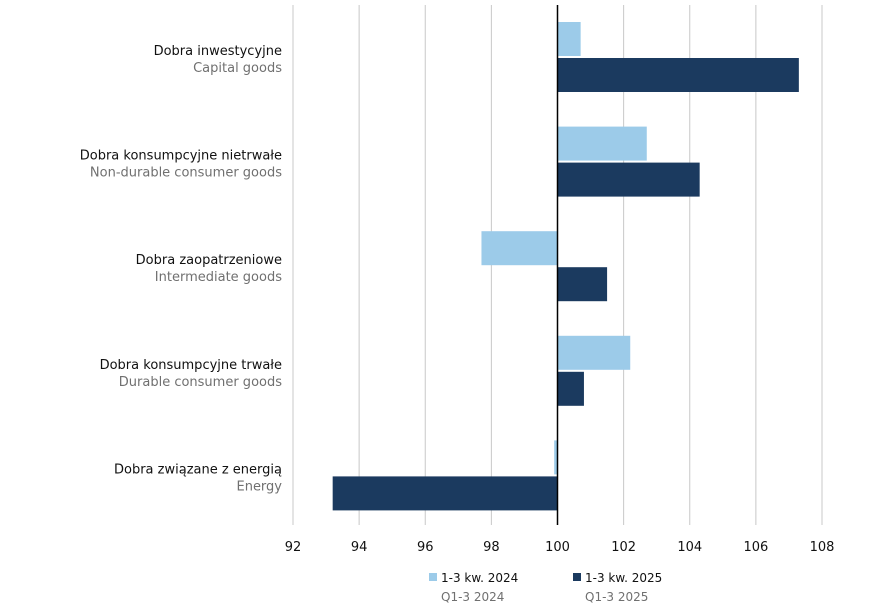 Image resolution: width=878 pixels, height=616 pixels. What do you see at coordinates (259, 486) in the screenshot?
I see `category-label-en: Energy` at bounding box center [259, 486].